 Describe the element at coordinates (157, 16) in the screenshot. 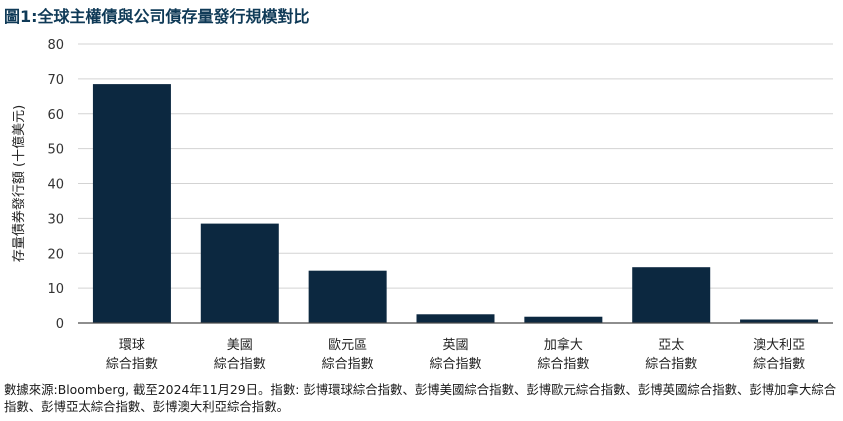

I see `chart-title: 圖1:全球主權債與公司債存量發行規模對比` at that location.